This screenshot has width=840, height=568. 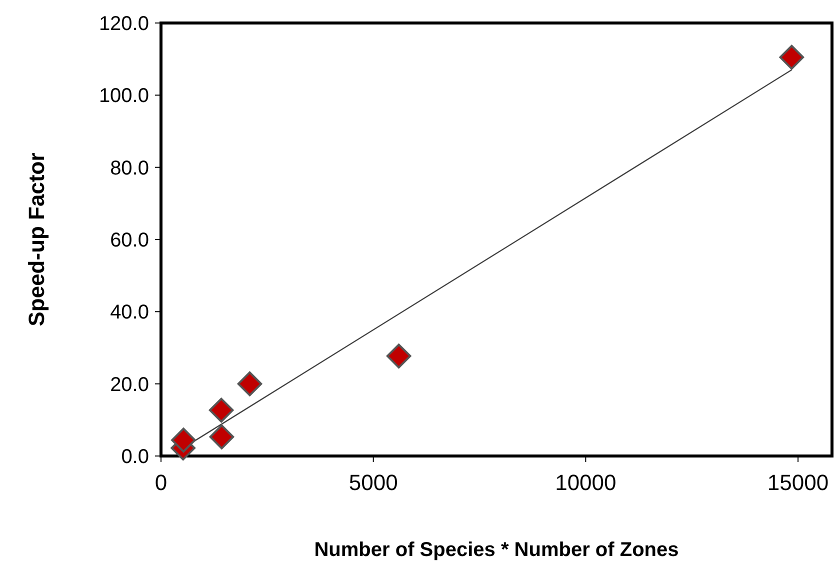 I want to click on y-tick-label: 0.0, so click(x=135, y=457).